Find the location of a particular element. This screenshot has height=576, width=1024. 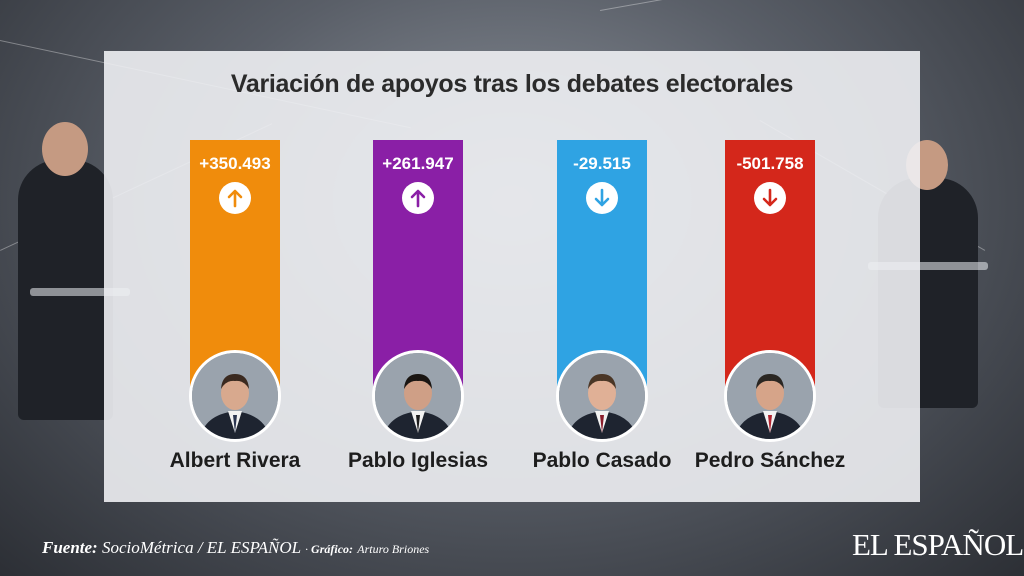

bar-pablo-iglesias: +261.947 is located at coordinates (418, 264).